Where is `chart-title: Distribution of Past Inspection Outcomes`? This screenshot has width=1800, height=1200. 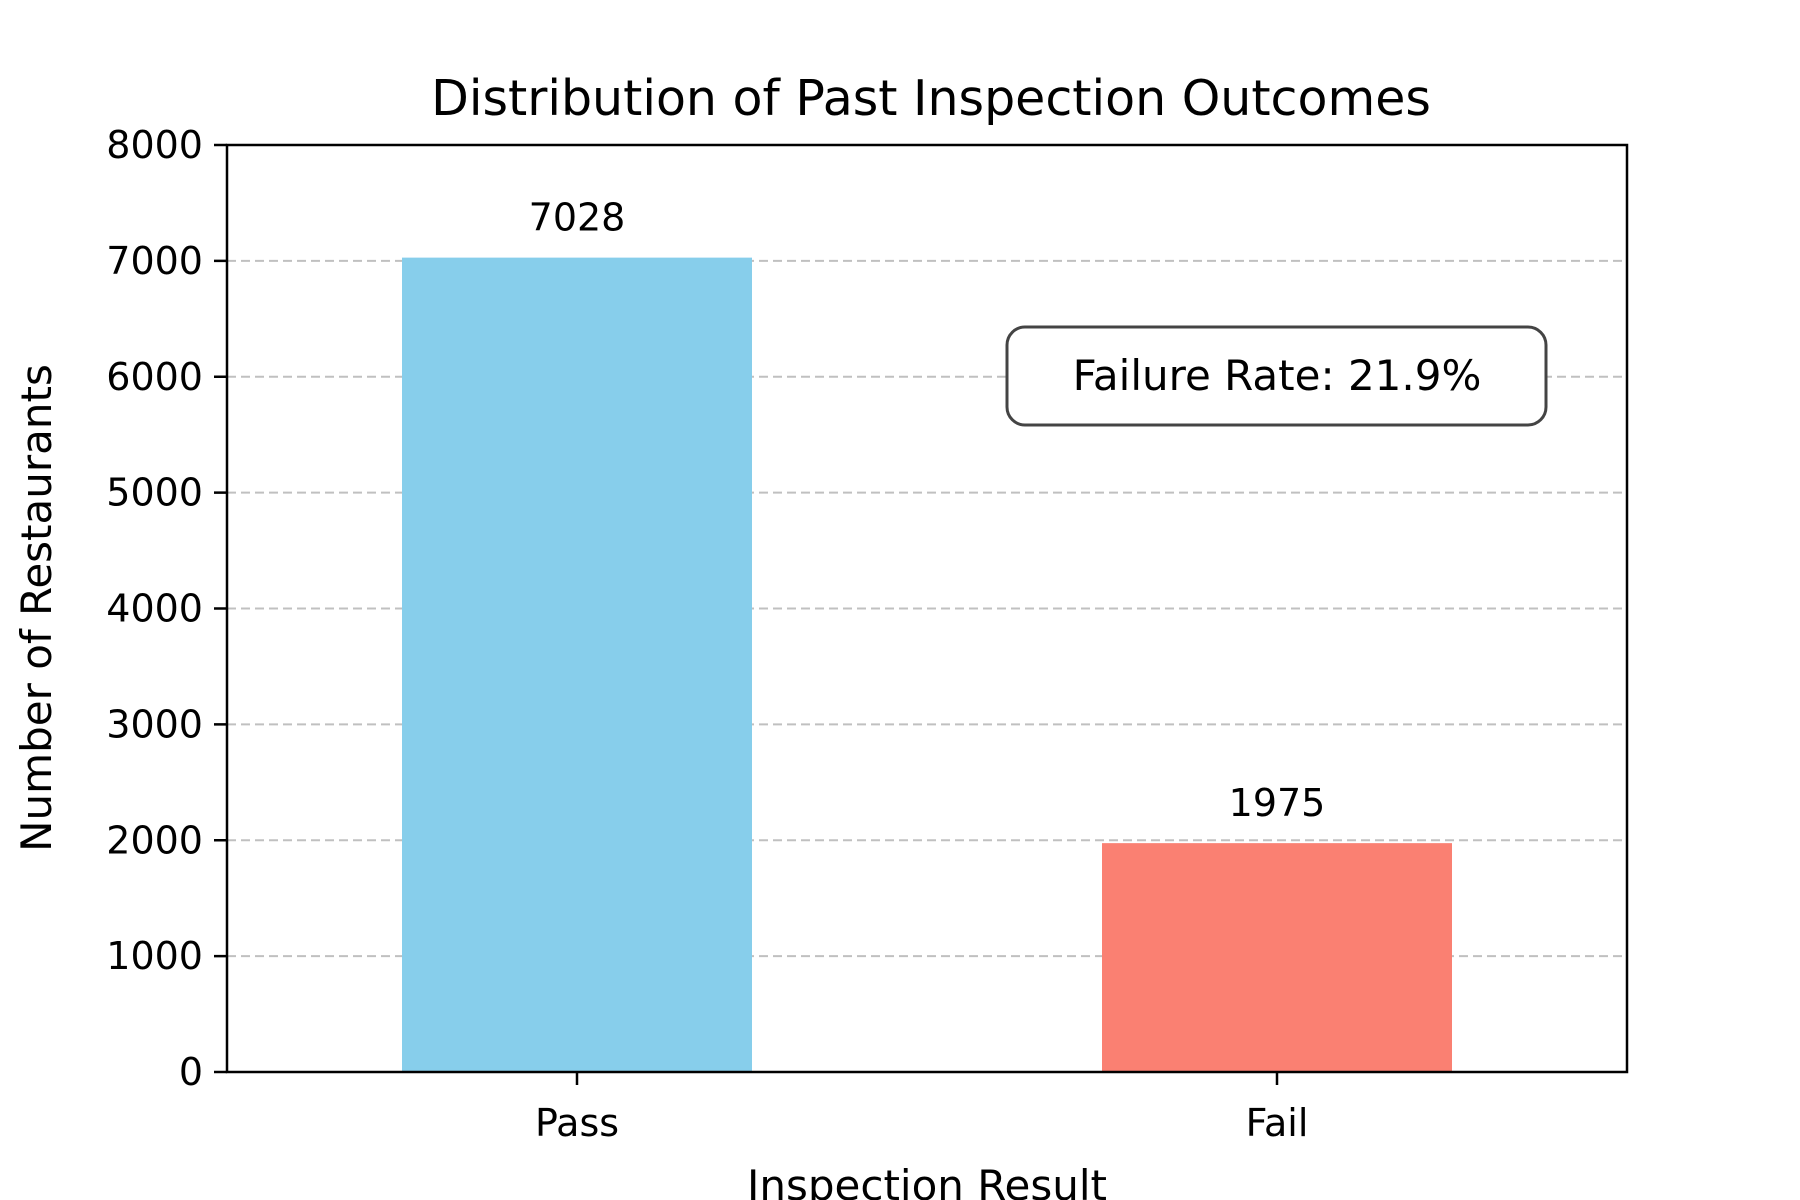
chart-title: Distribution of Past Inspection Outcomes is located at coordinates (931, 98).